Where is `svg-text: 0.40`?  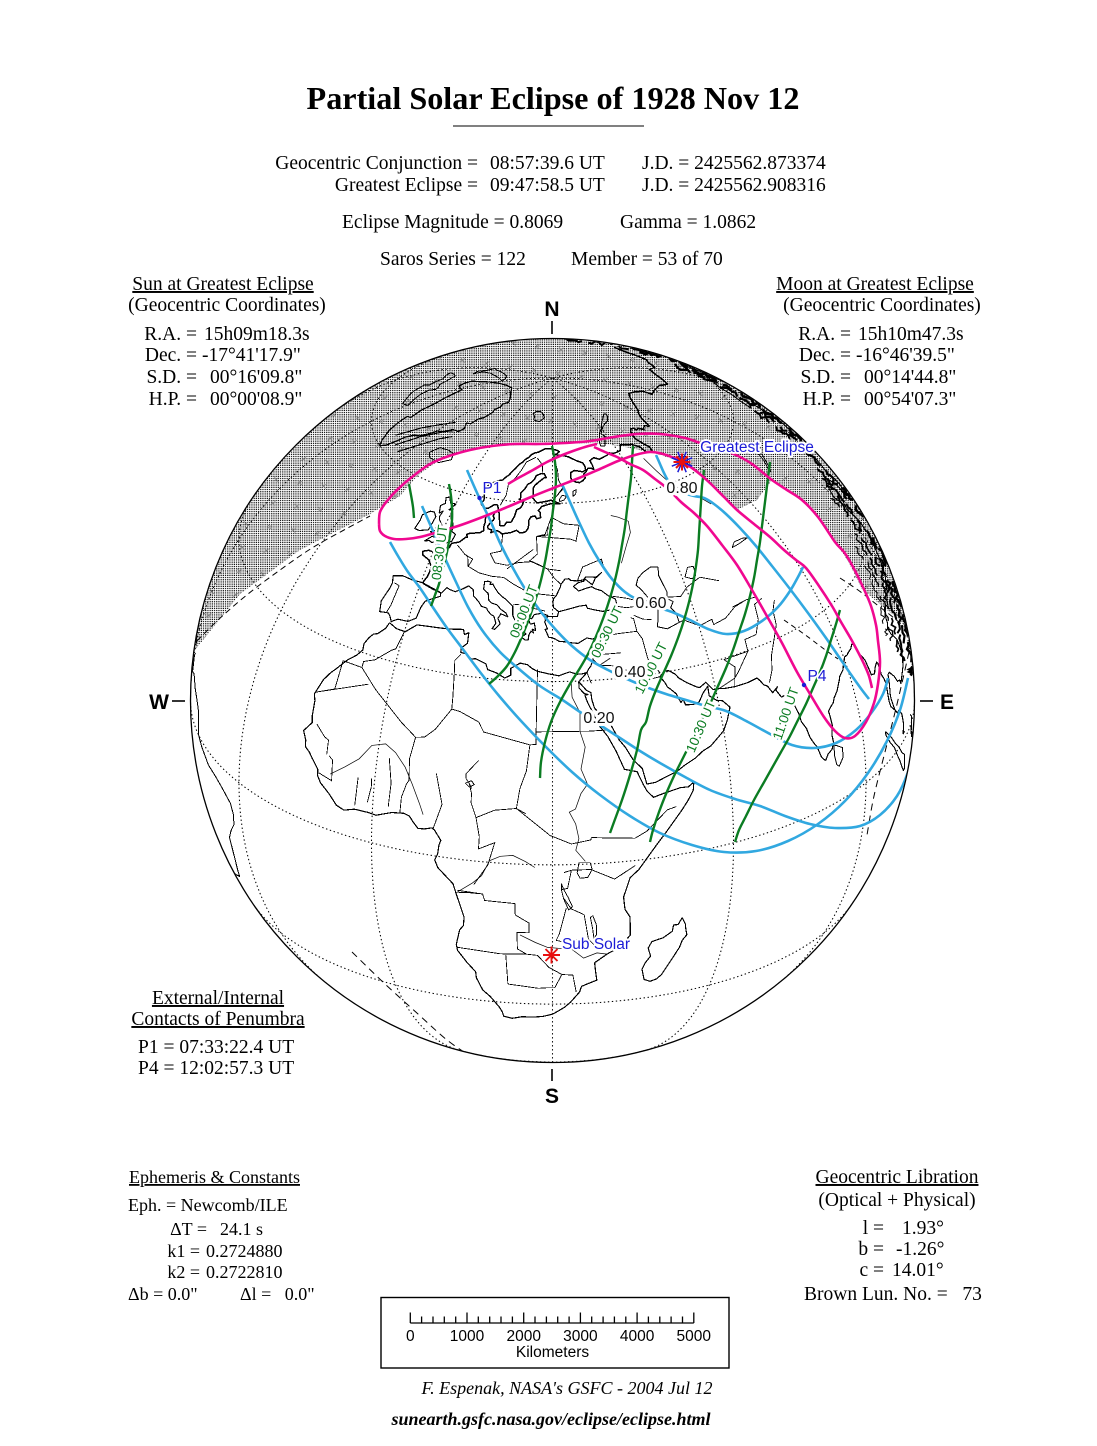
svg-text: 0.40 is located at coordinates (629, 672).